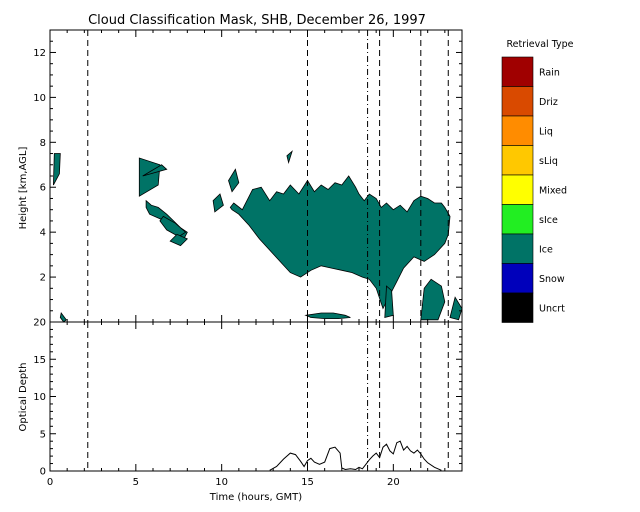  I want to click on legend-label: Ice, so click(546, 249).